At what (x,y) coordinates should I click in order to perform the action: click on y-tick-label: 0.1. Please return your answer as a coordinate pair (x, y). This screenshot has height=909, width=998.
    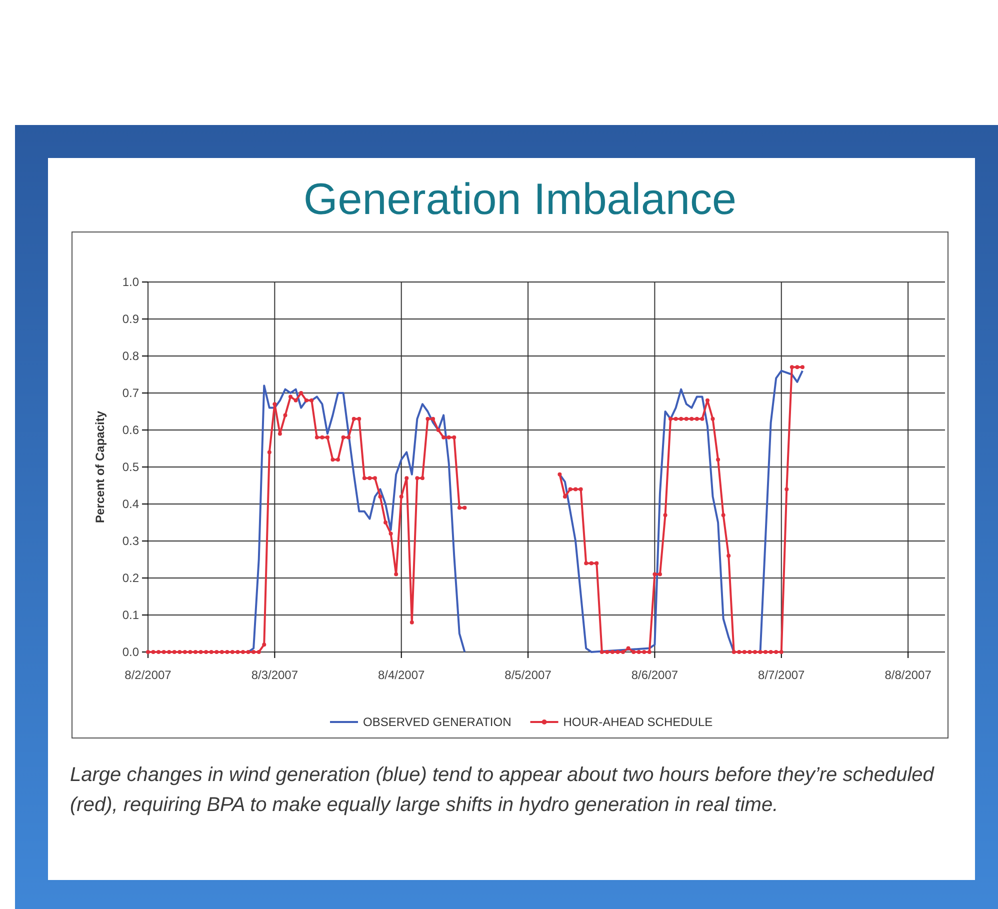
    Looking at the image, I should click on (131, 615).